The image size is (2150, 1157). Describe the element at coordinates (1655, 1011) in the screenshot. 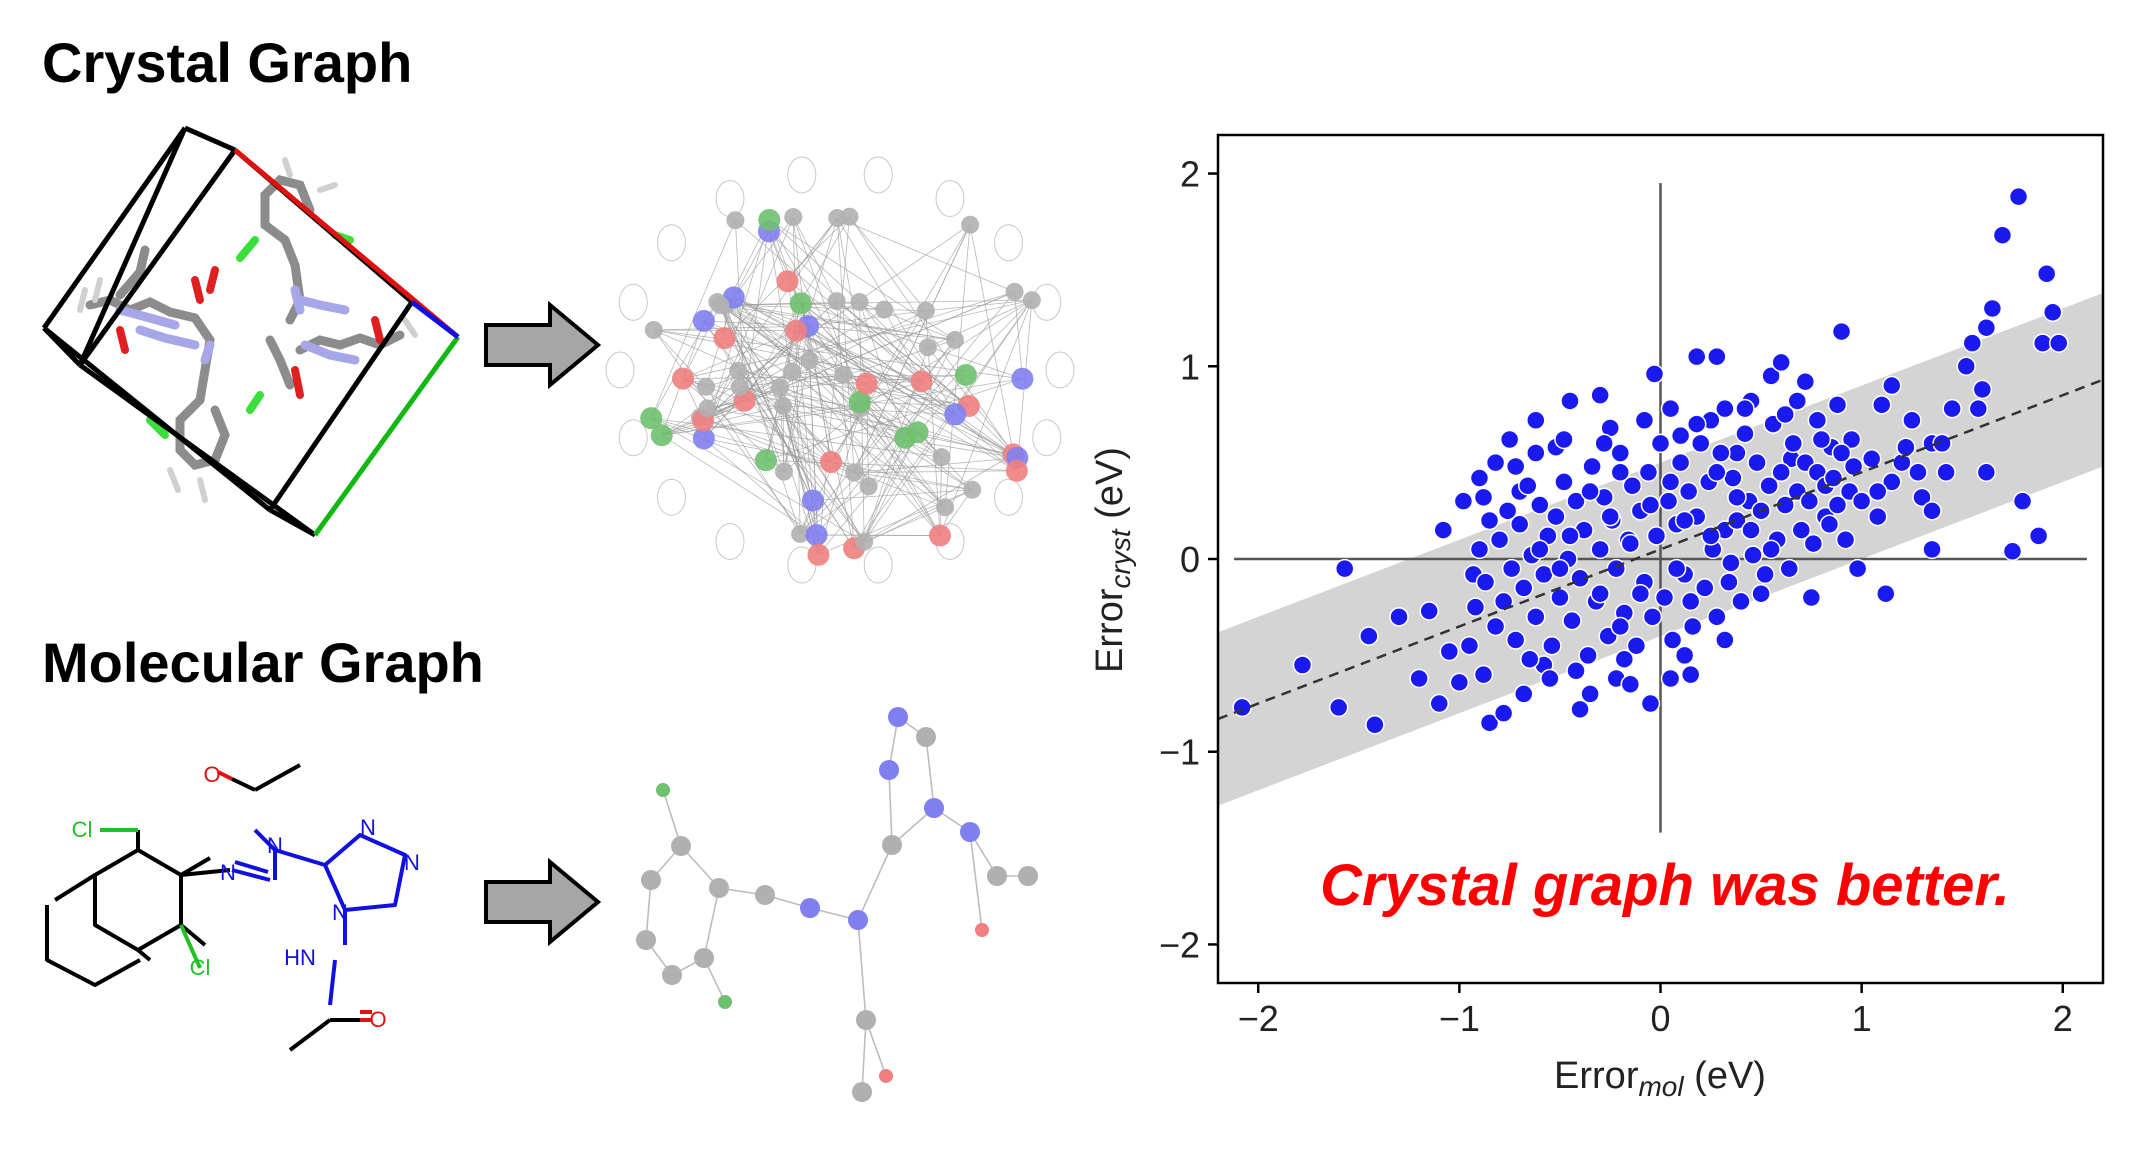

I see `x-axis-ticks: −2 −1 0 1 2` at that location.